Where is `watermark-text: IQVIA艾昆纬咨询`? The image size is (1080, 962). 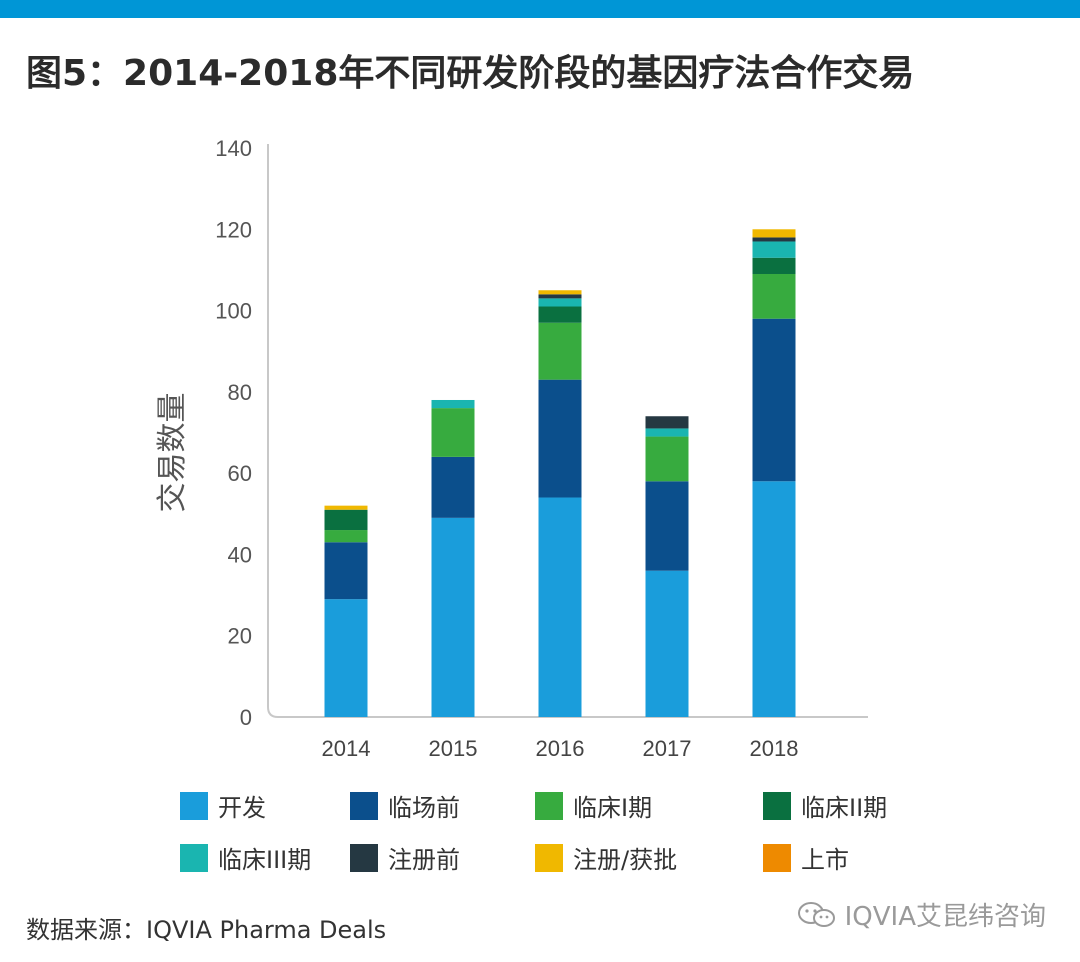 watermark-text: IQVIA艾昆纬咨询 is located at coordinates (945, 917).